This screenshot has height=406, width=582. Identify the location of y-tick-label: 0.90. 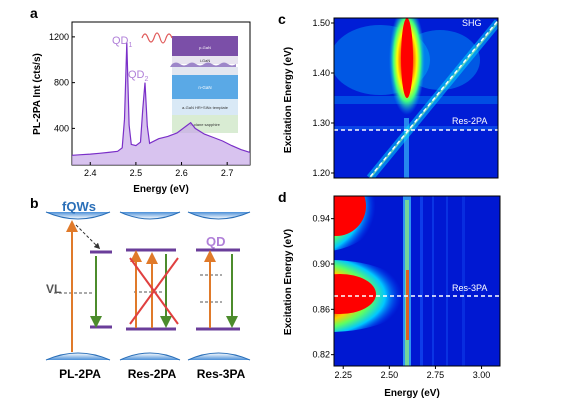
(321, 264).